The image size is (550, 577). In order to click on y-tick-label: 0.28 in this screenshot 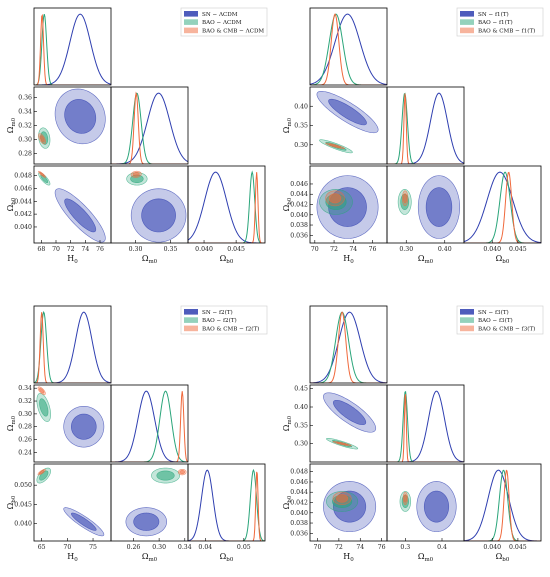, I will do `click(25, 427)`.